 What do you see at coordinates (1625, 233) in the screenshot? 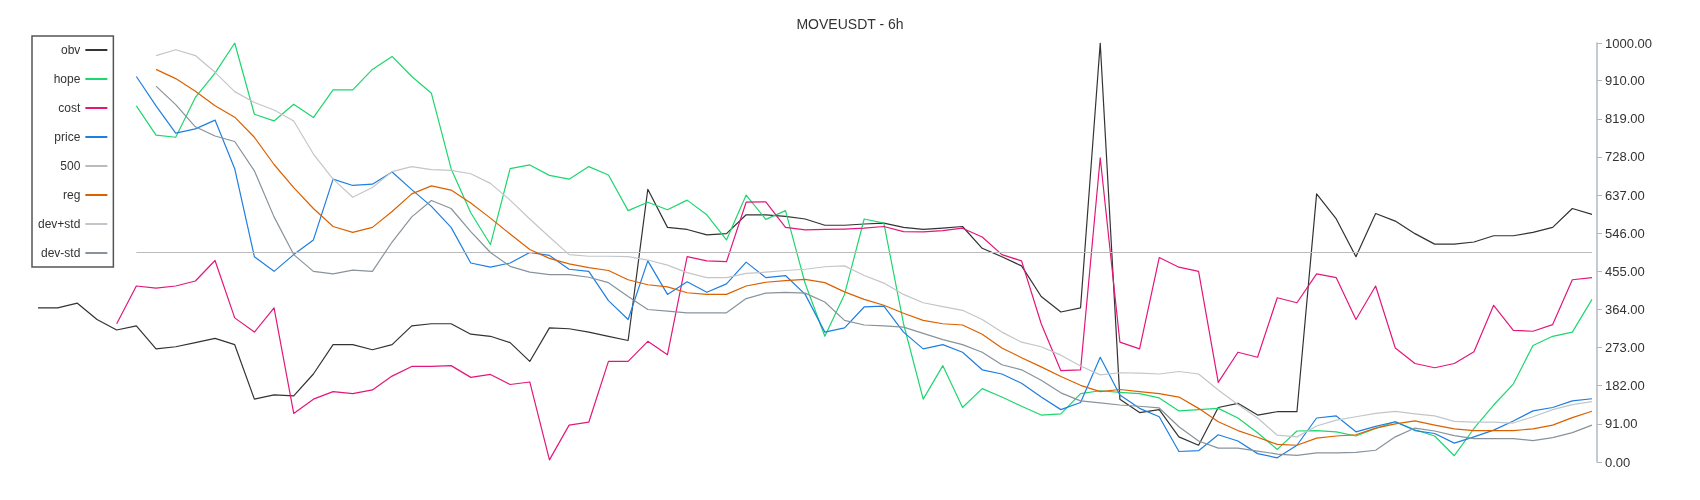
I see `y-tick-label: 546.00` at bounding box center [1625, 233].